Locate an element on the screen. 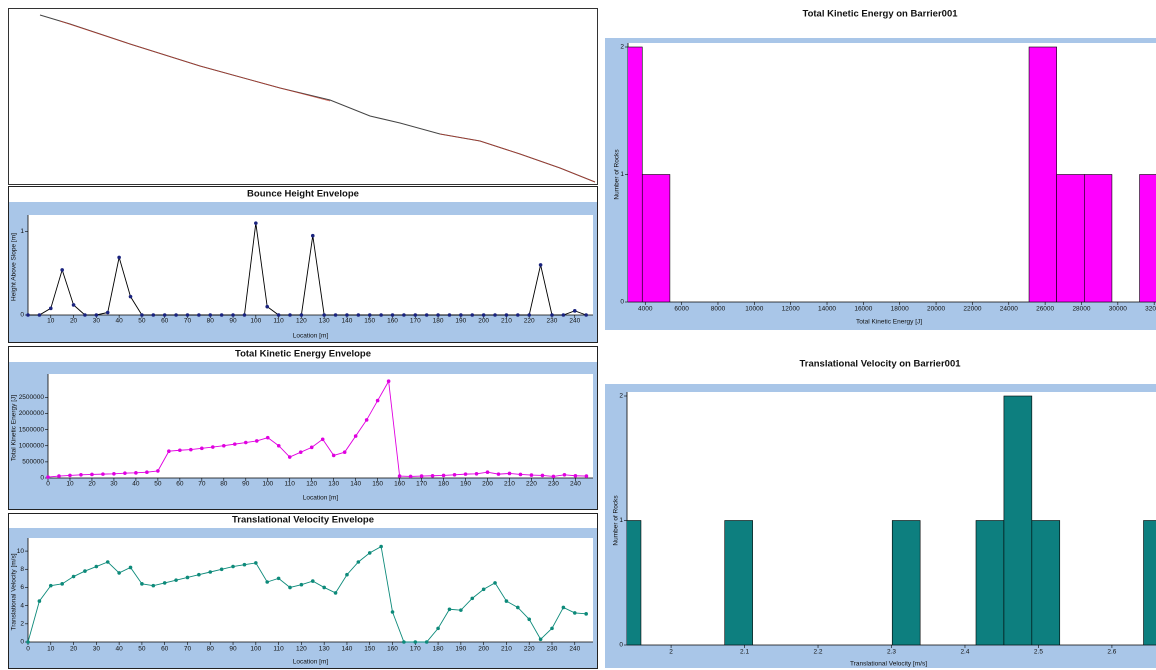 The image size is (1156, 670). x-tick-label: 10000 is located at coordinates (754, 309).